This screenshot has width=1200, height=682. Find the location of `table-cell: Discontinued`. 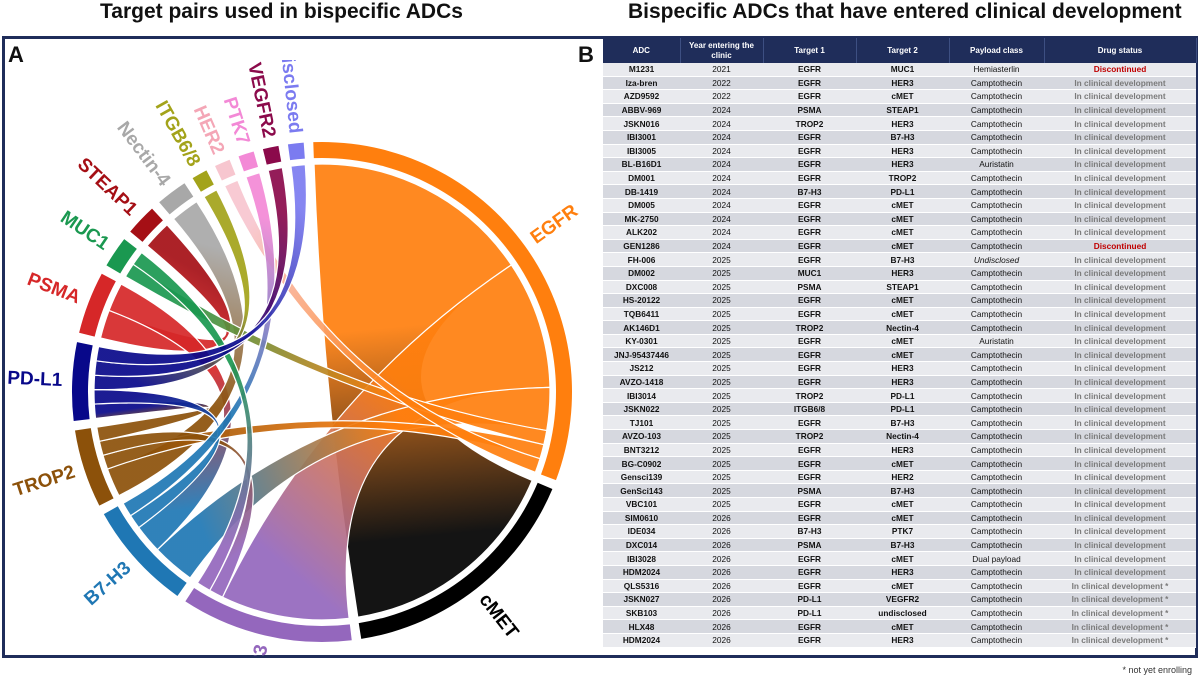

table-cell: Discontinued is located at coordinates (1120, 246).